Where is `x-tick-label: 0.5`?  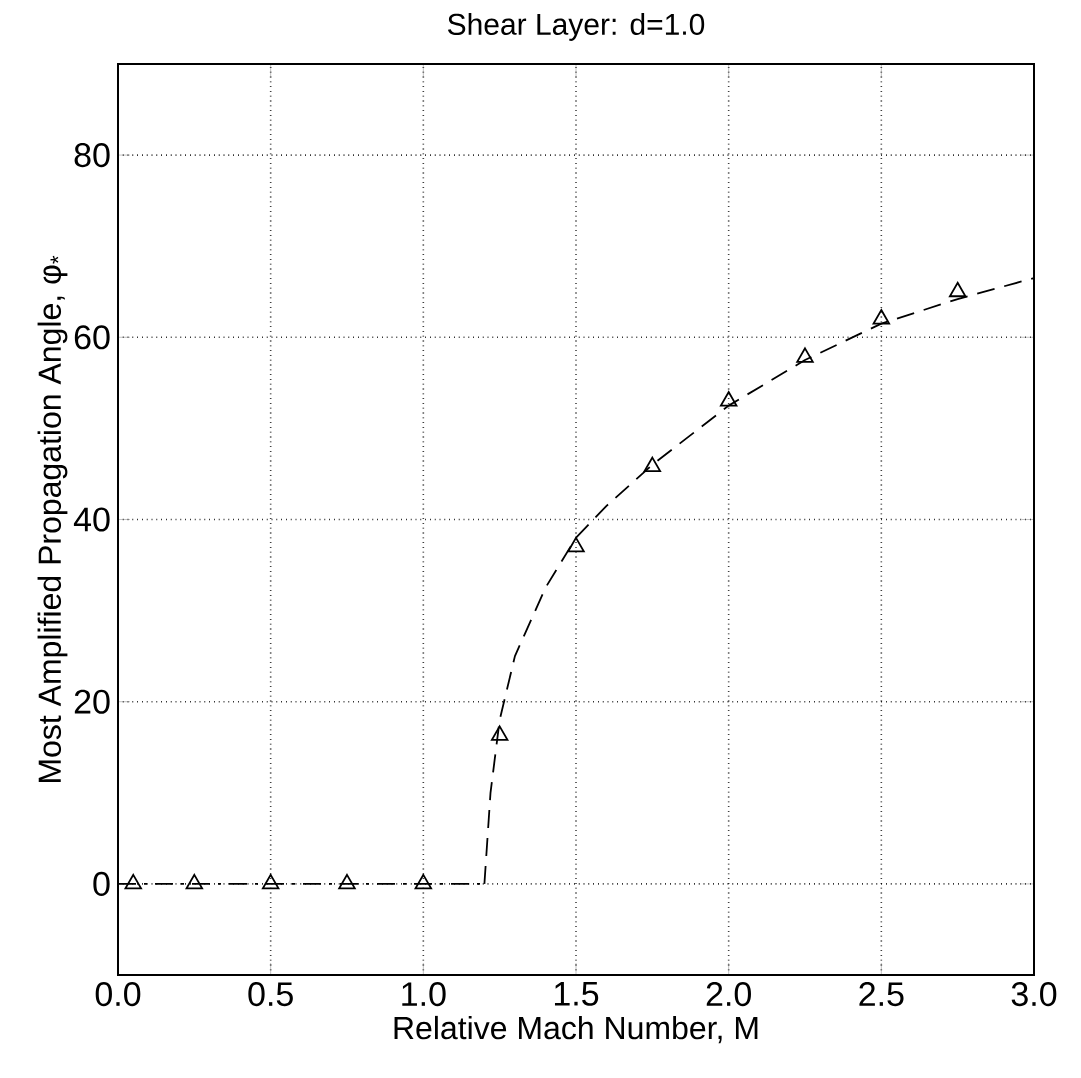
x-tick-label: 0.5 is located at coordinates (270, 994).